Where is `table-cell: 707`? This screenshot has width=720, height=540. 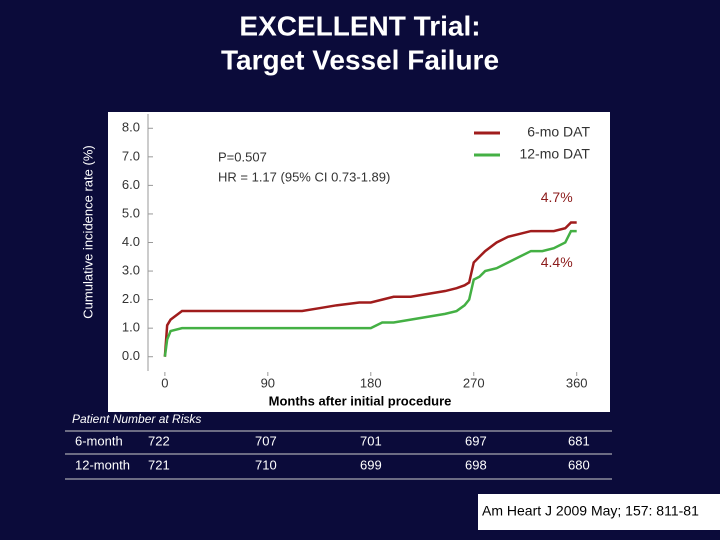
table-cell: 707 is located at coordinates (266, 440).